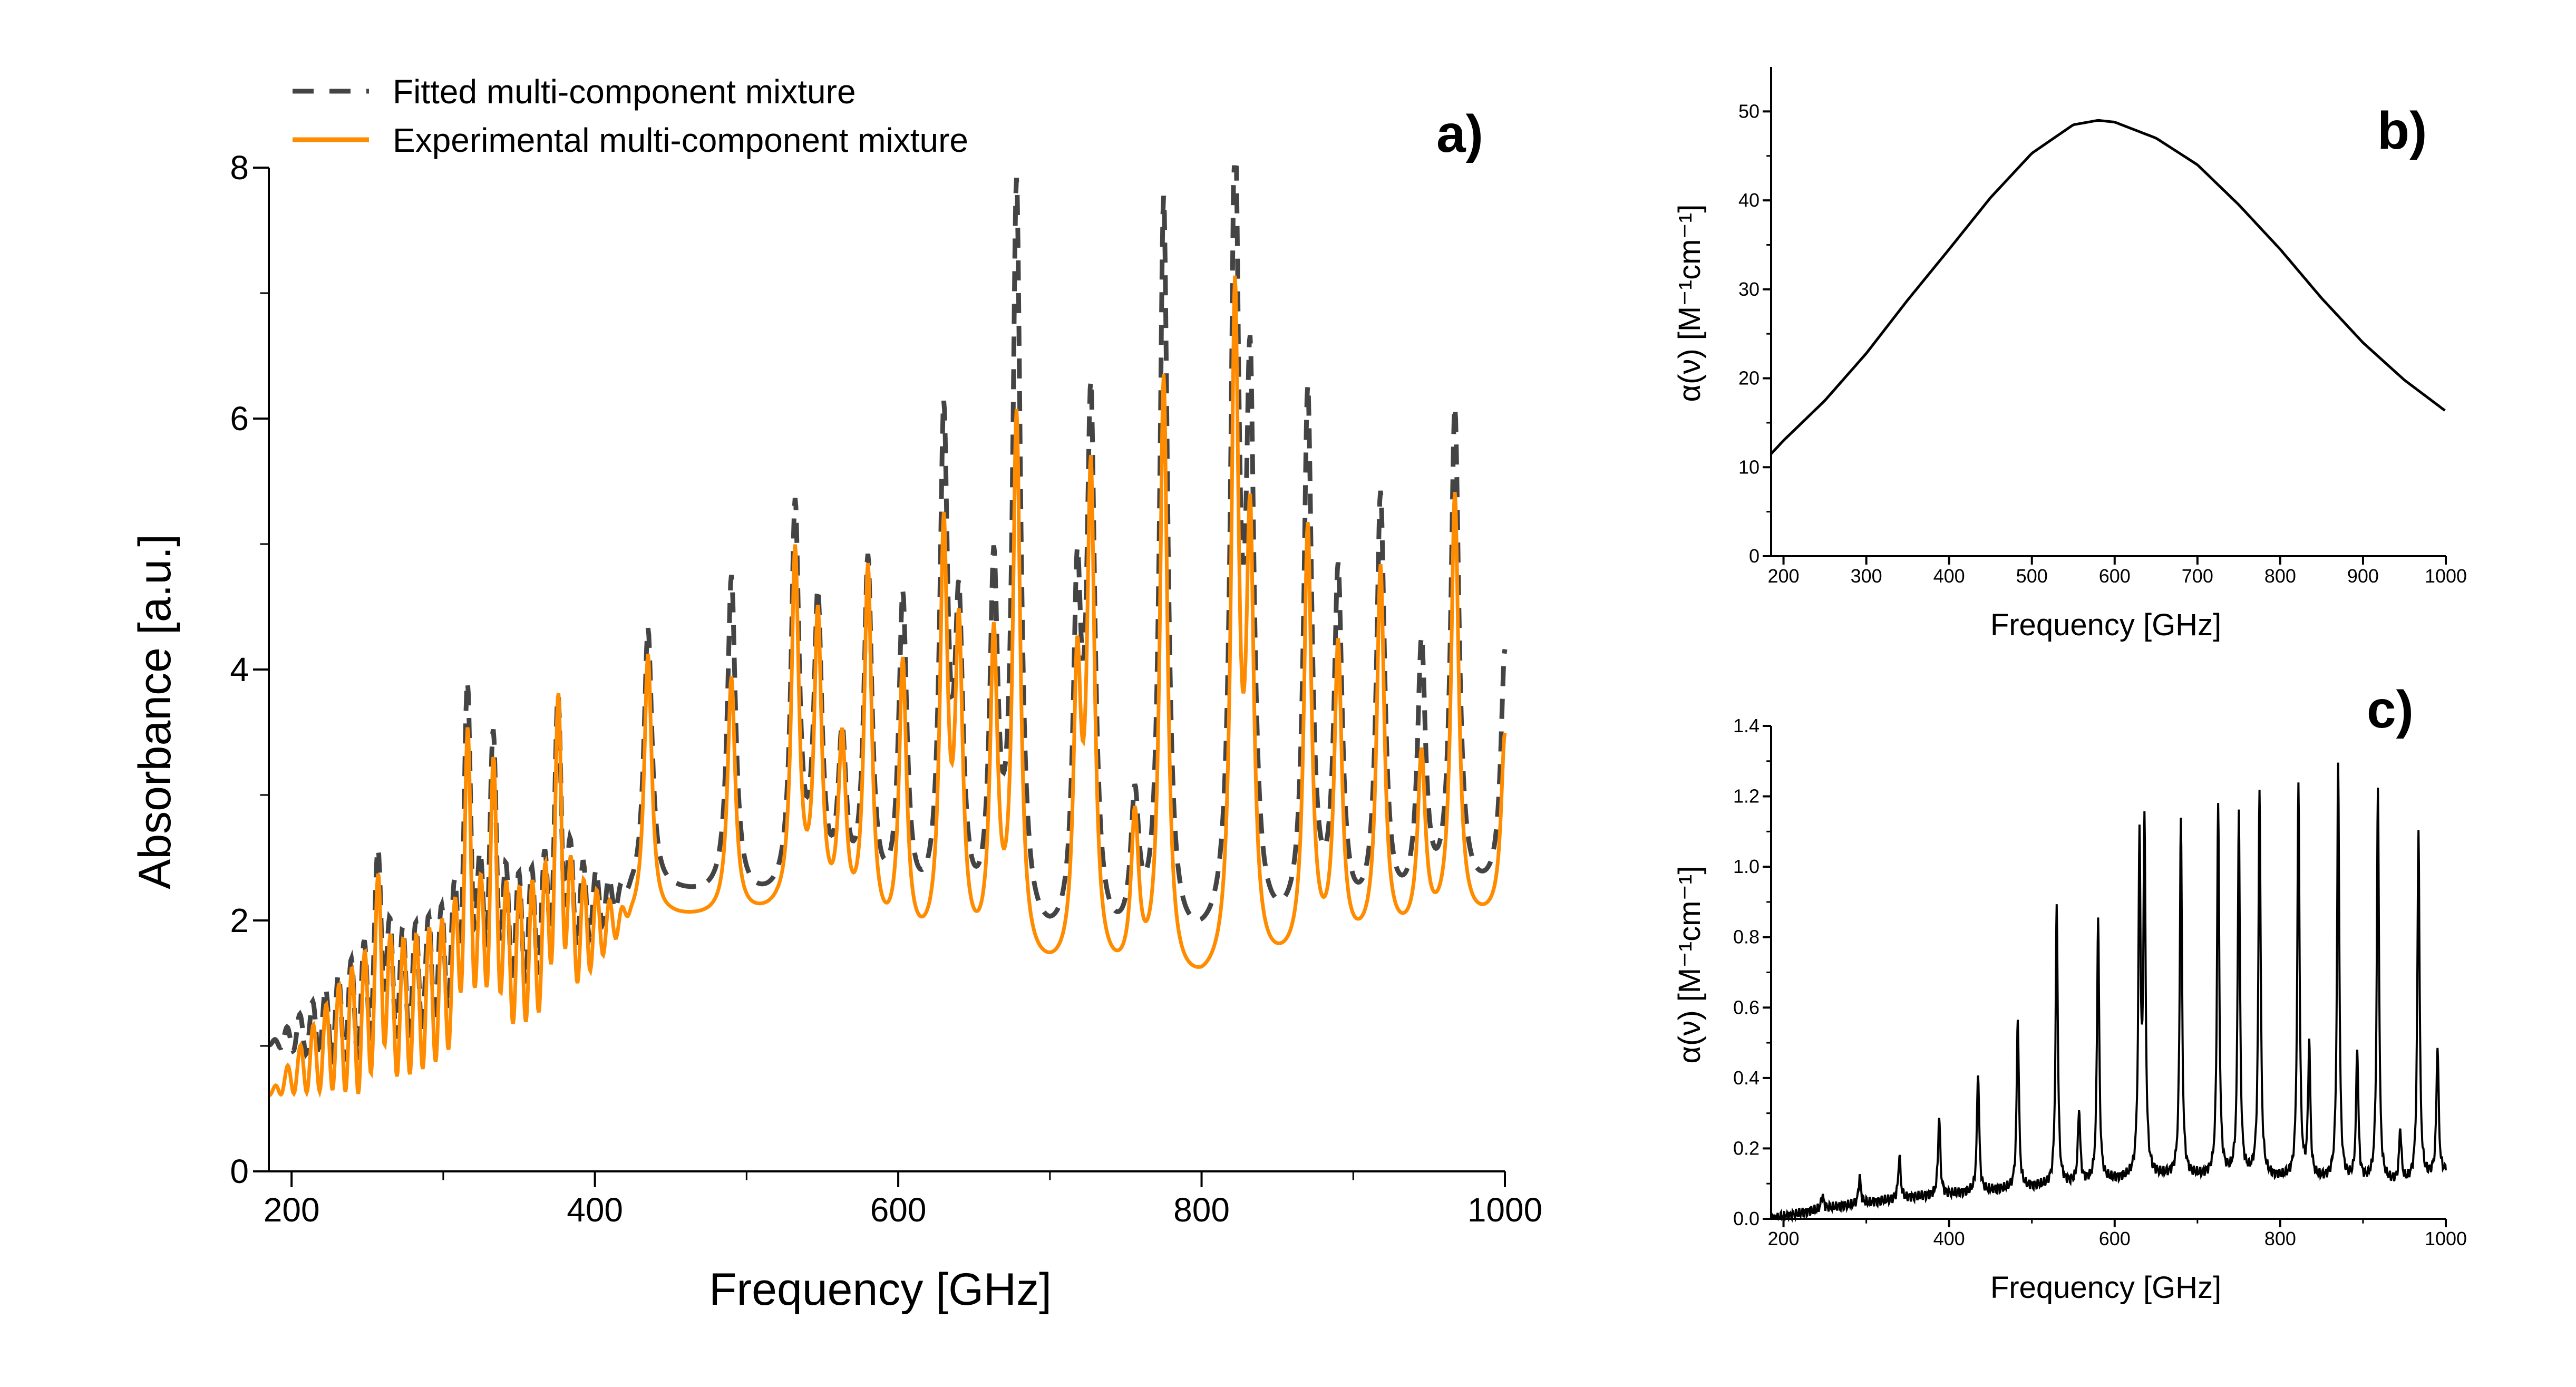 This screenshot has width=2576, height=1387. What do you see at coordinates (1459, 133) in the screenshot?
I see `panel-a-label: a)` at bounding box center [1459, 133].